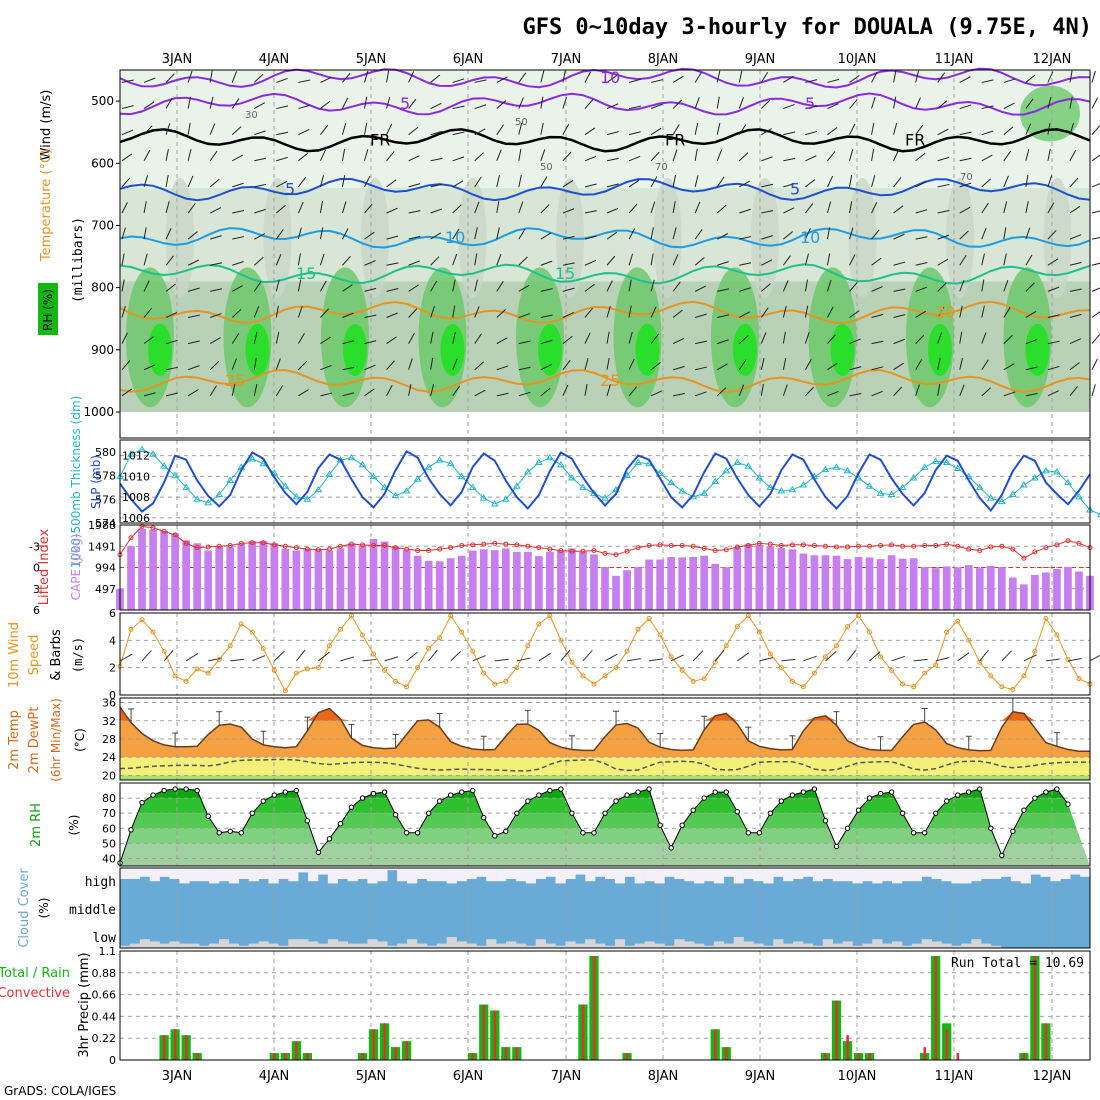 This screenshot has height=1100, width=1100. I want to click on isotherm-line, so click(605, 274).